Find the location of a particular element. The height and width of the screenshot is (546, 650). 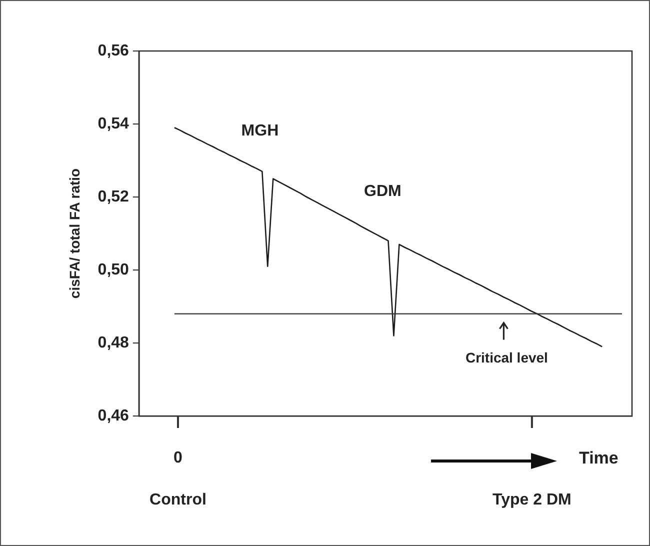

y-tick-label: 0,46 is located at coordinates (114, 415).